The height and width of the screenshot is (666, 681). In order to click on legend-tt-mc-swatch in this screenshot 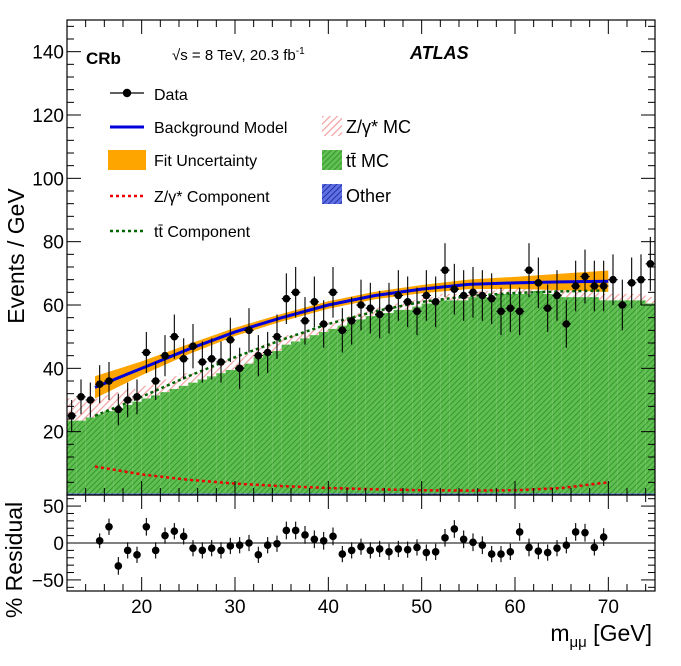, I will do `click(332, 160)`.